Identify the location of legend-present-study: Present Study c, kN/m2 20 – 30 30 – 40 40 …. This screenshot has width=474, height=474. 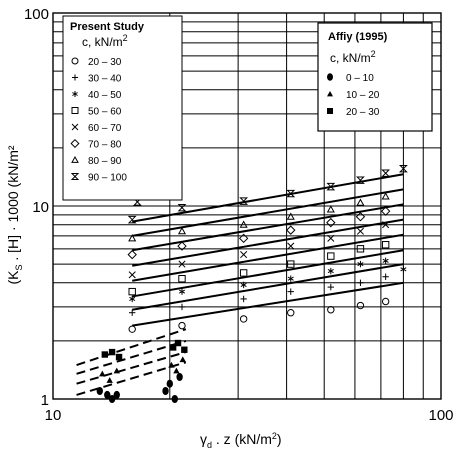
(122, 108).